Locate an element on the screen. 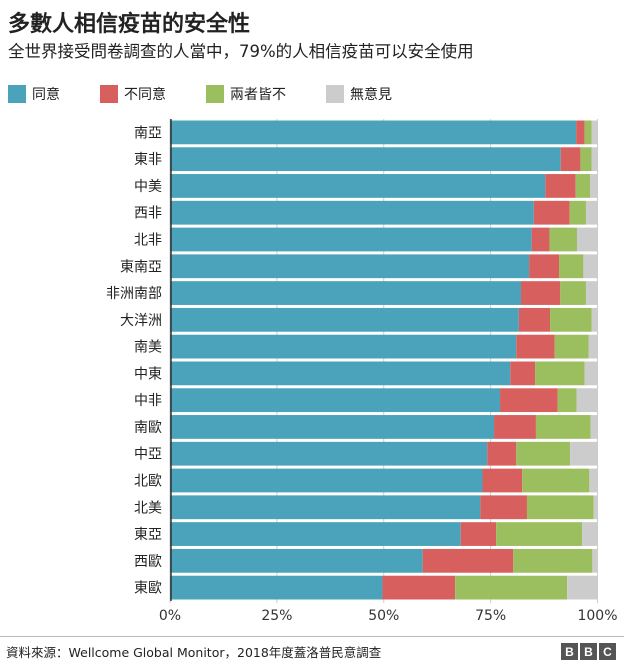 This screenshot has height=666, width=624. x-tick-label: 25% is located at coordinates (276, 616).